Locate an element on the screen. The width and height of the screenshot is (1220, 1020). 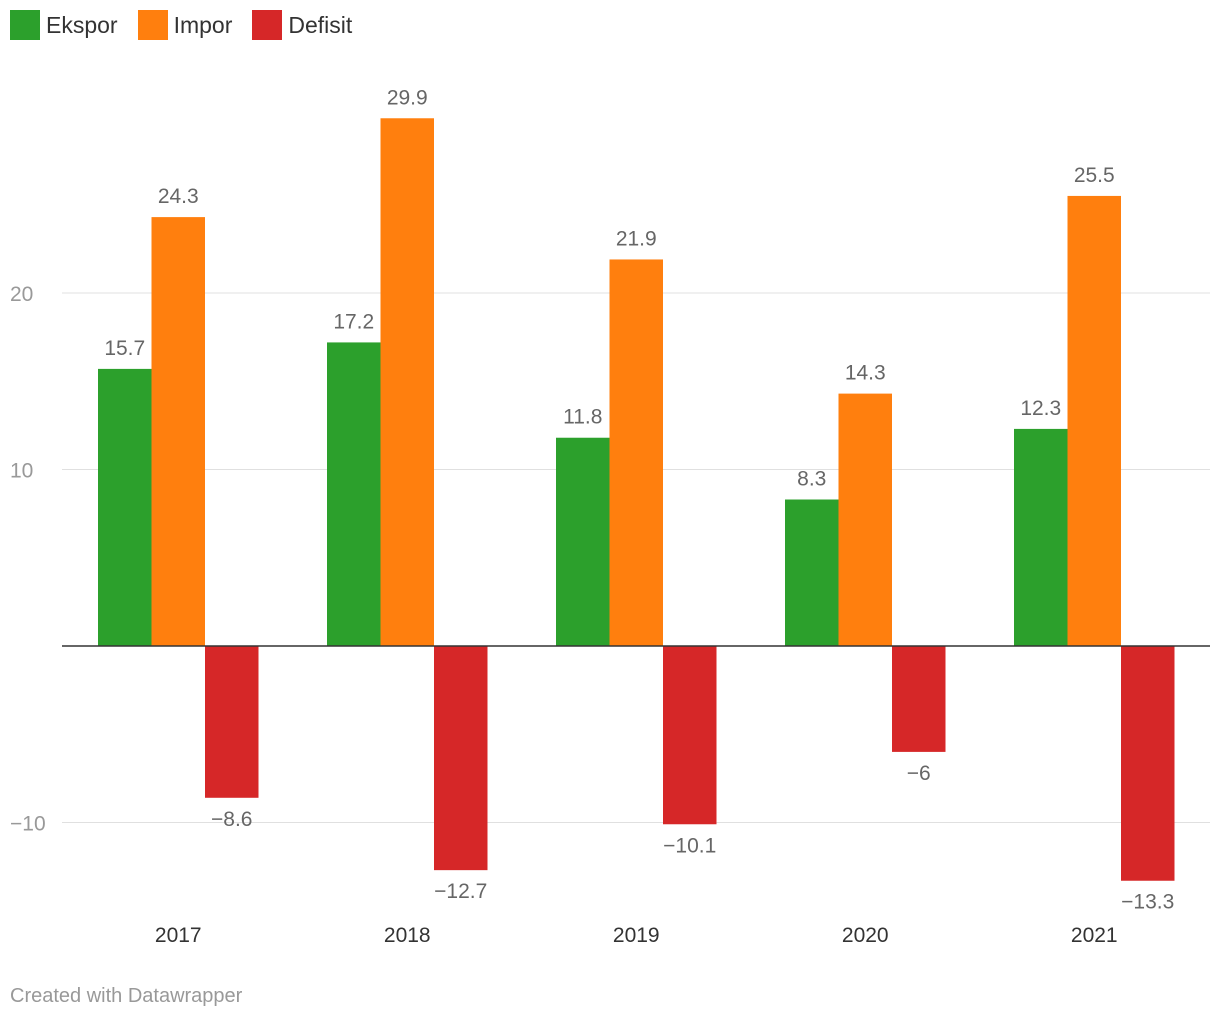
value-label-defisit-2018: −12.7 is located at coordinates (460, 891).